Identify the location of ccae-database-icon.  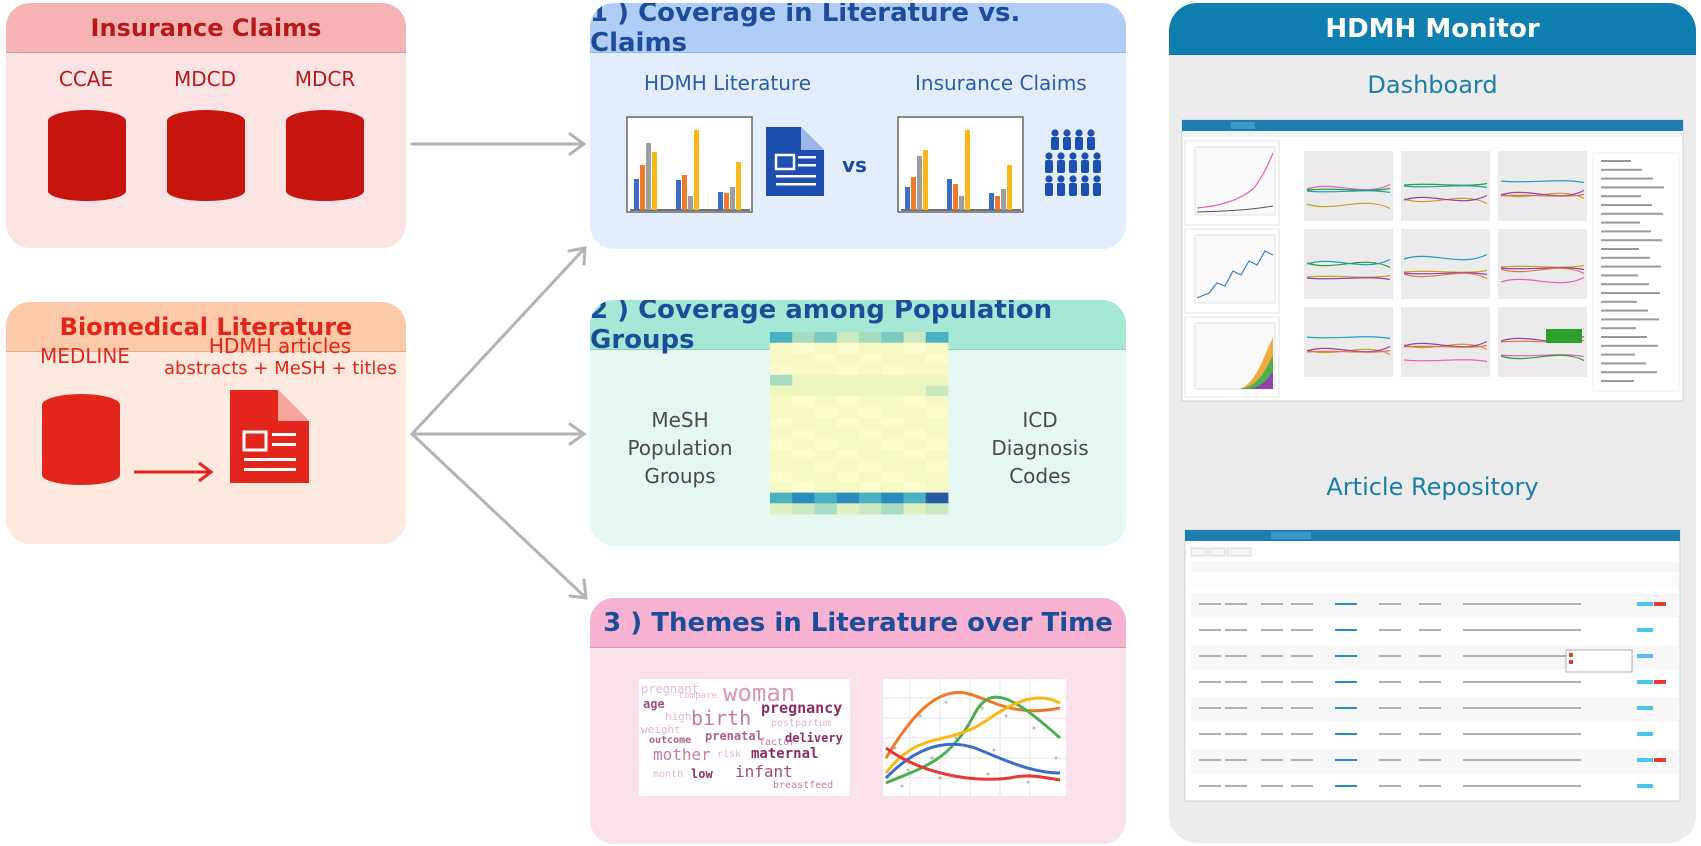
(87, 155).